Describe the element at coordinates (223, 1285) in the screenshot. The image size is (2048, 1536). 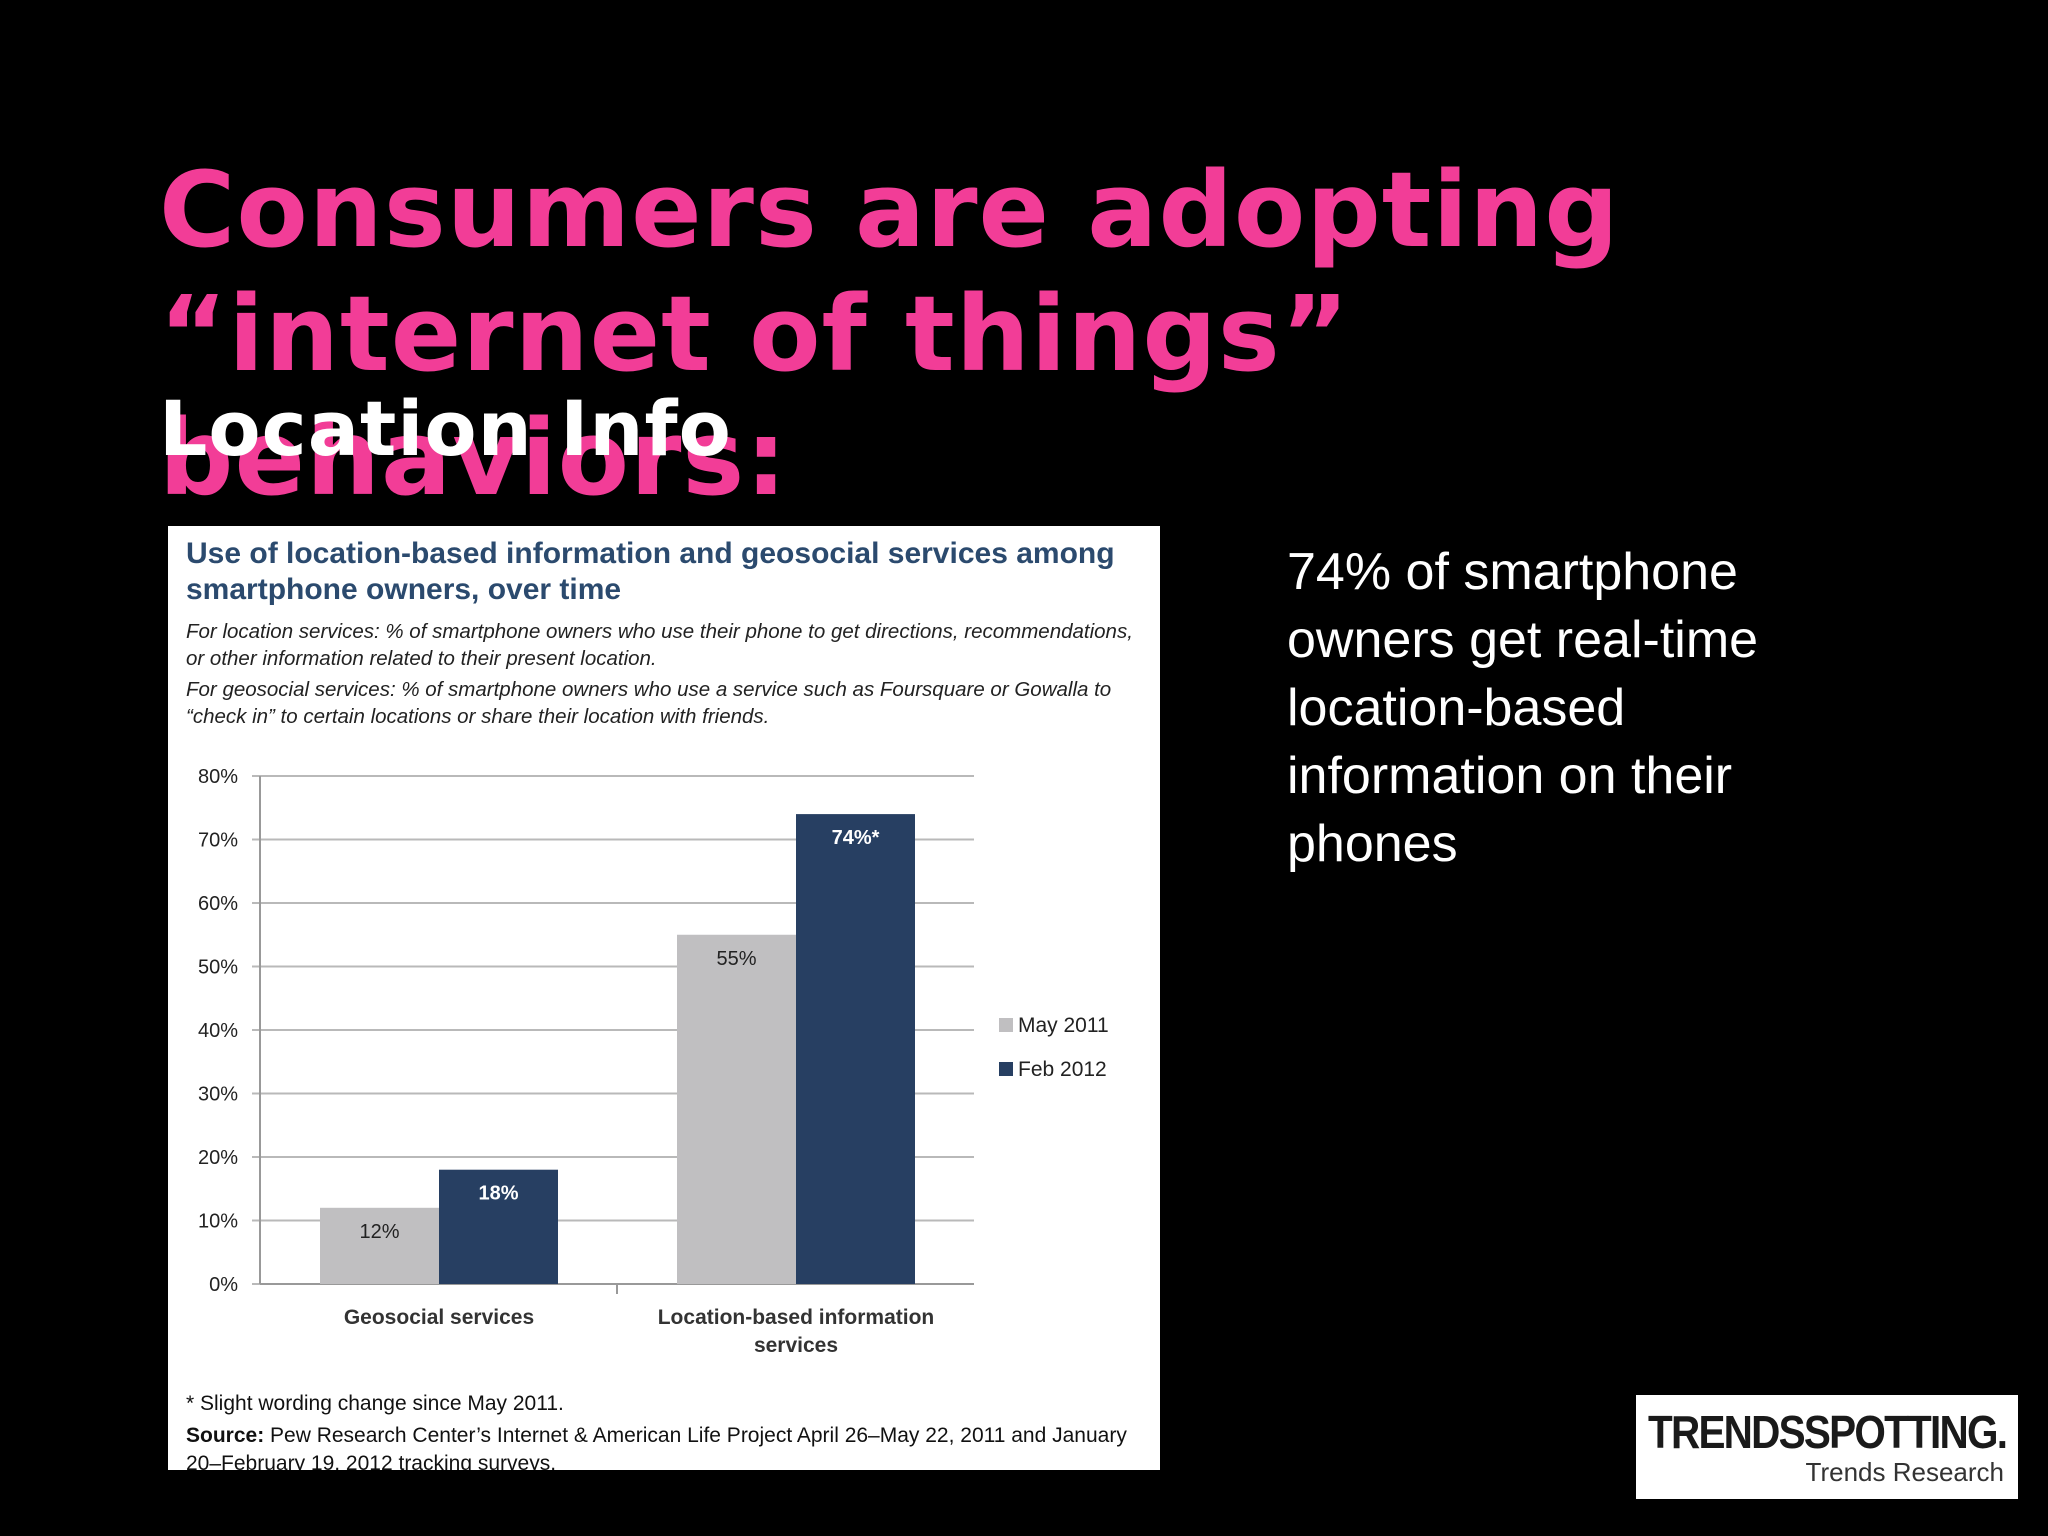
I see `y-tick-label: 0%` at that location.